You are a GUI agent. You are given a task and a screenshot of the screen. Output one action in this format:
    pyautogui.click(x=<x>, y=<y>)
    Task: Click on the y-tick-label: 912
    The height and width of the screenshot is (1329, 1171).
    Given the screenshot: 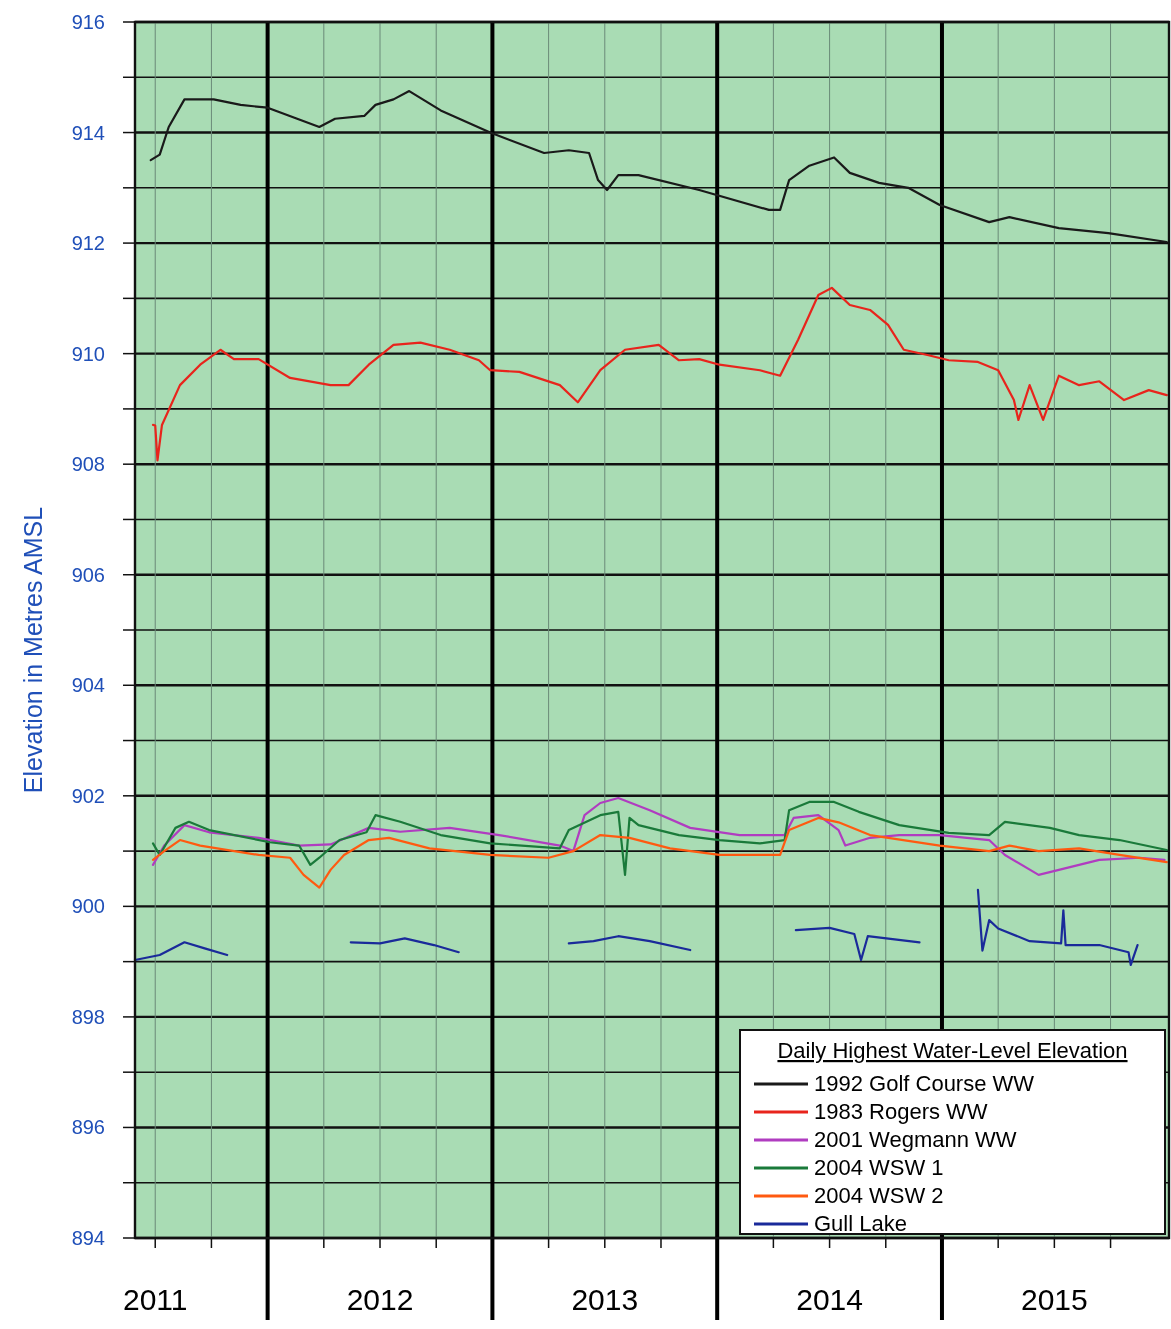 What is the action you would take?
    pyautogui.click(x=88, y=243)
    